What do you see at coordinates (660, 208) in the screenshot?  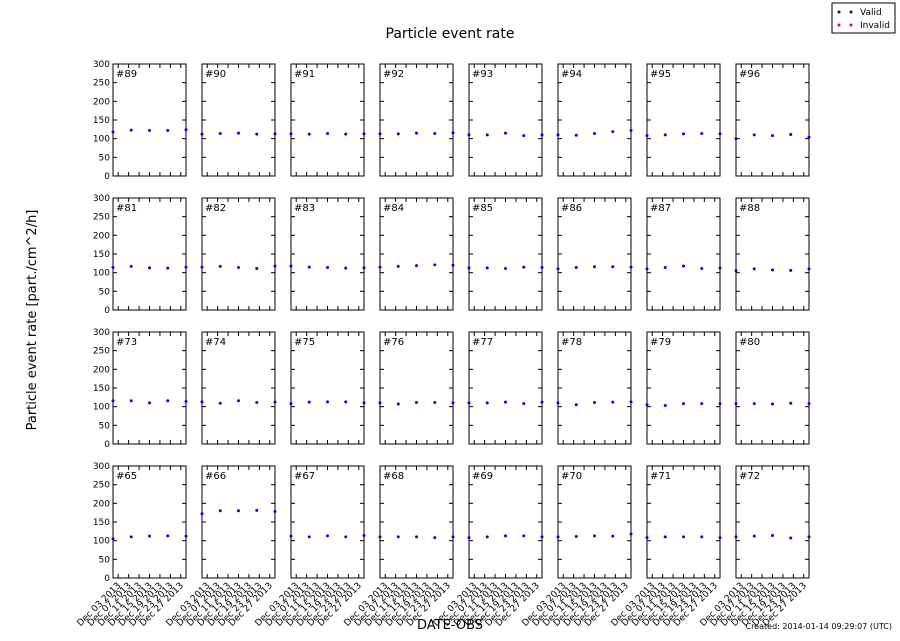 I see `panel-label: #87` at bounding box center [660, 208].